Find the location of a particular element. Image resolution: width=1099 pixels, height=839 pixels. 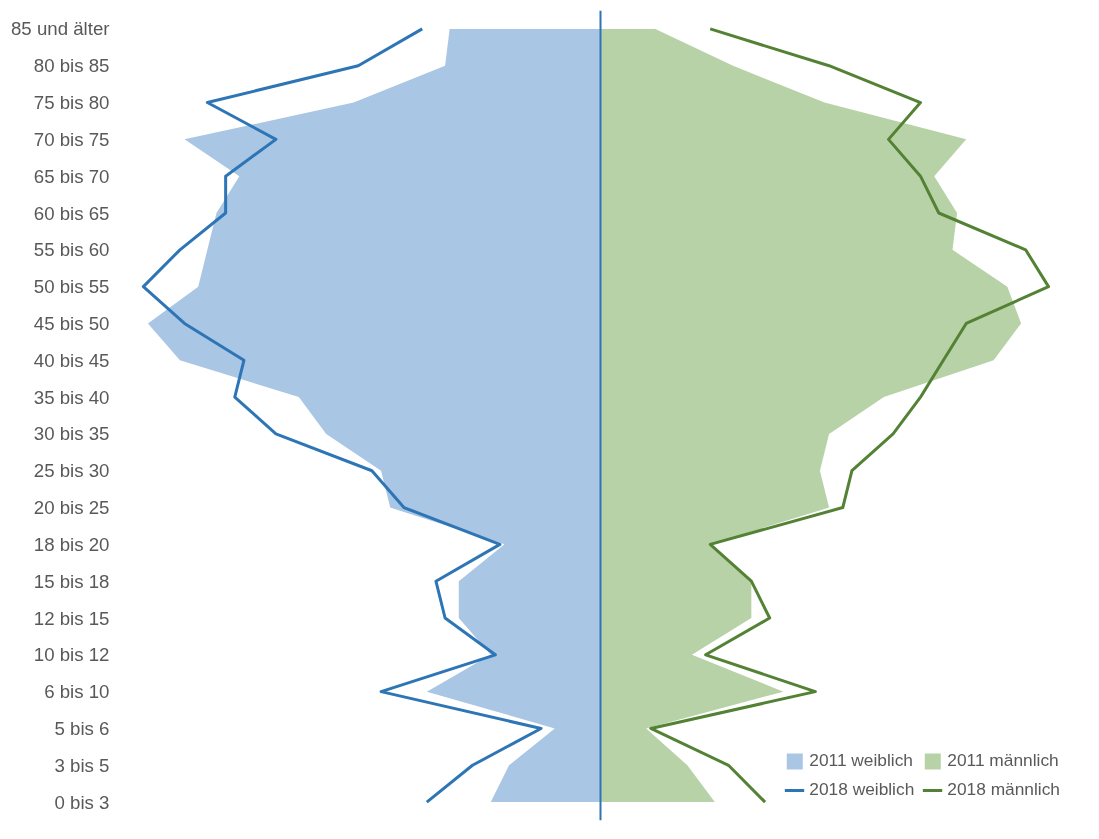

y-tick-label: 25 bis 30 is located at coordinates (71, 471).